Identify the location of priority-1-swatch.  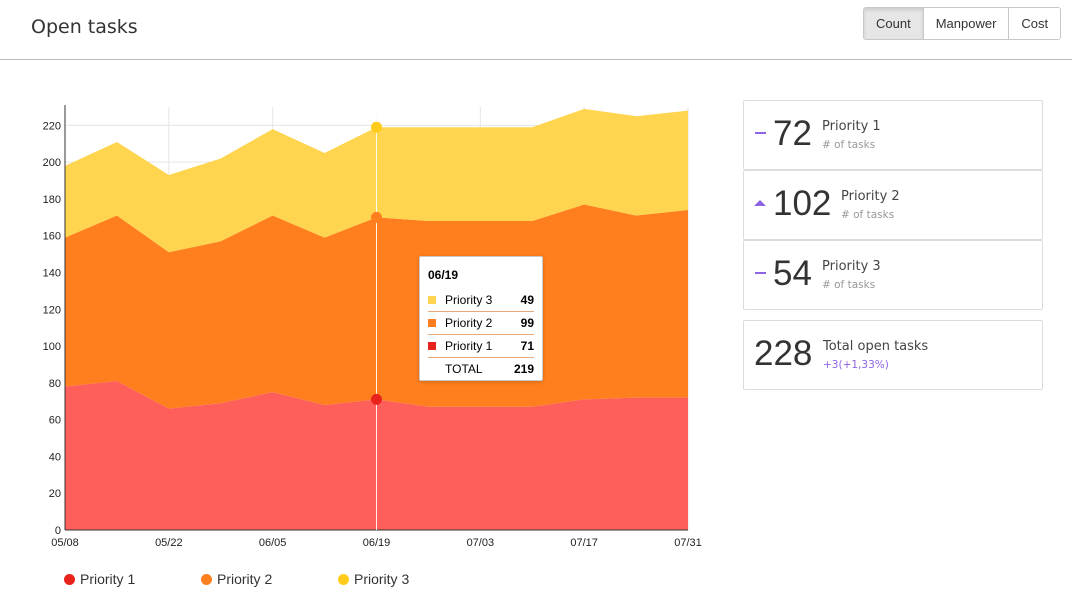
(432, 346).